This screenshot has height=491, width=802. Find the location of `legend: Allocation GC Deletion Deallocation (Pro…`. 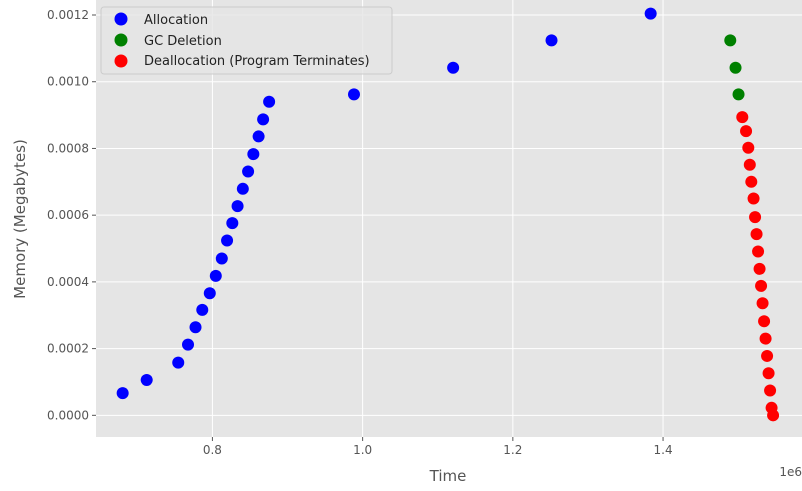

legend: Allocation GC Deletion Deallocation (Pro… is located at coordinates (246, 40).